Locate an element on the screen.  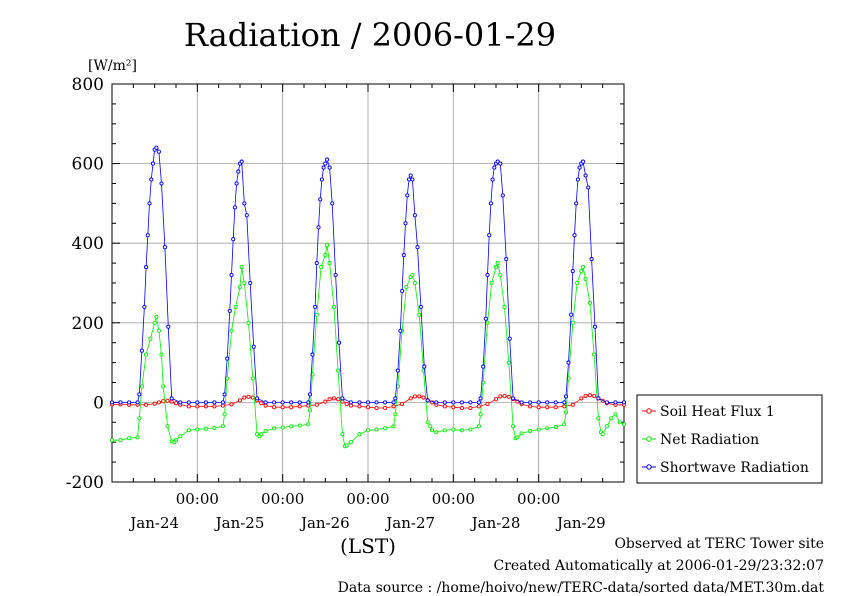
x-tick-time-label: 00:00 is located at coordinates (538, 499).